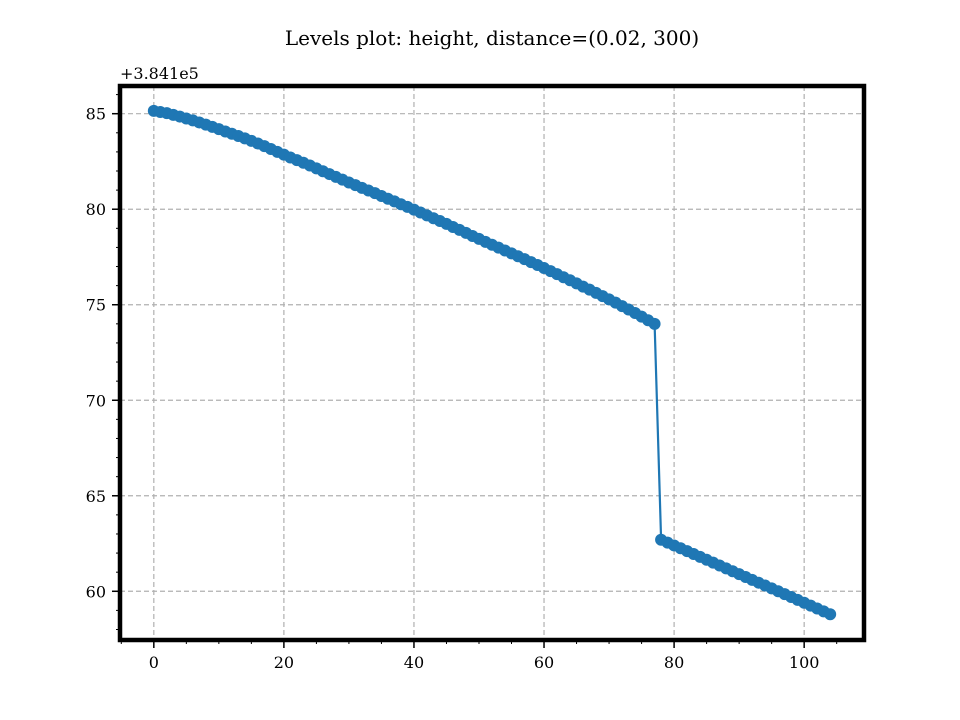 The height and width of the screenshot is (720, 960). What do you see at coordinates (154, 662) in the screenshot?
I see `x-tick-label: 0` at bounding box center [154, 662].